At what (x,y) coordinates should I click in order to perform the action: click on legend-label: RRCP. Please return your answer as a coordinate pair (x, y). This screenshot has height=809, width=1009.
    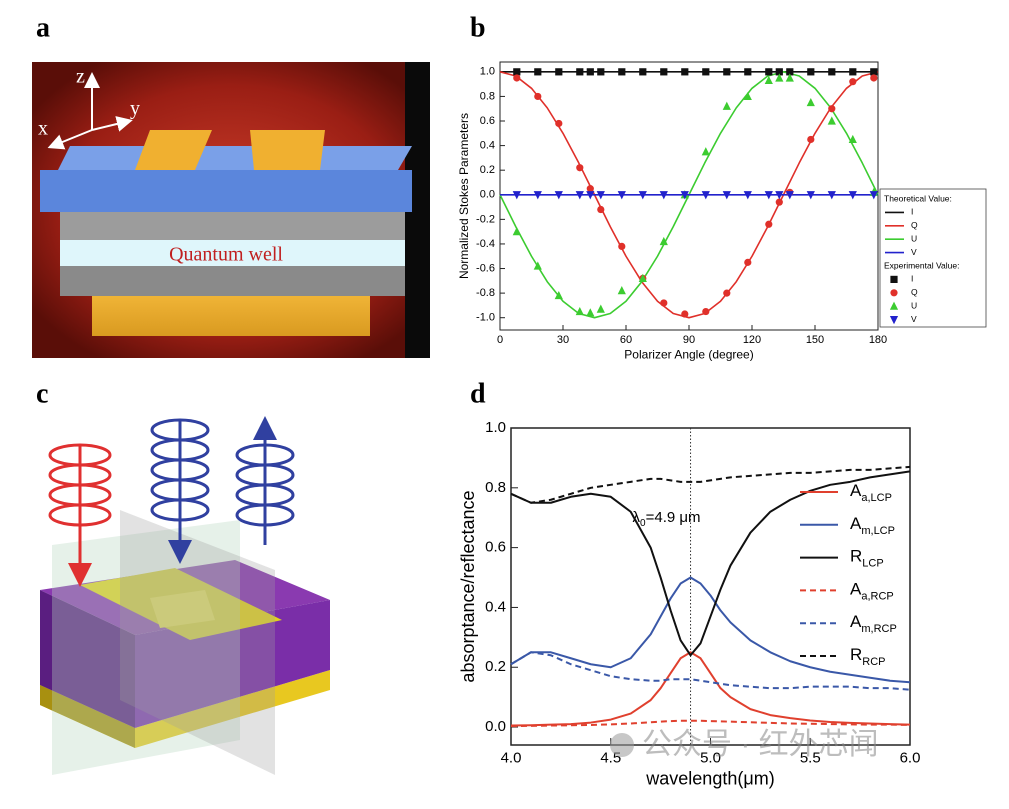
    Looking at the image, I should click on (868, 656).